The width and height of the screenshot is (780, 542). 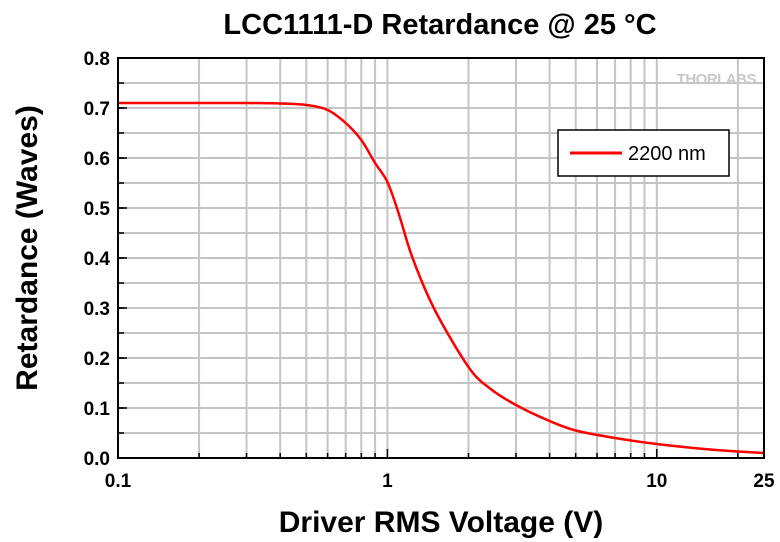 I want to click on y-tick-label: 0.1, so click(x=97, y=409).